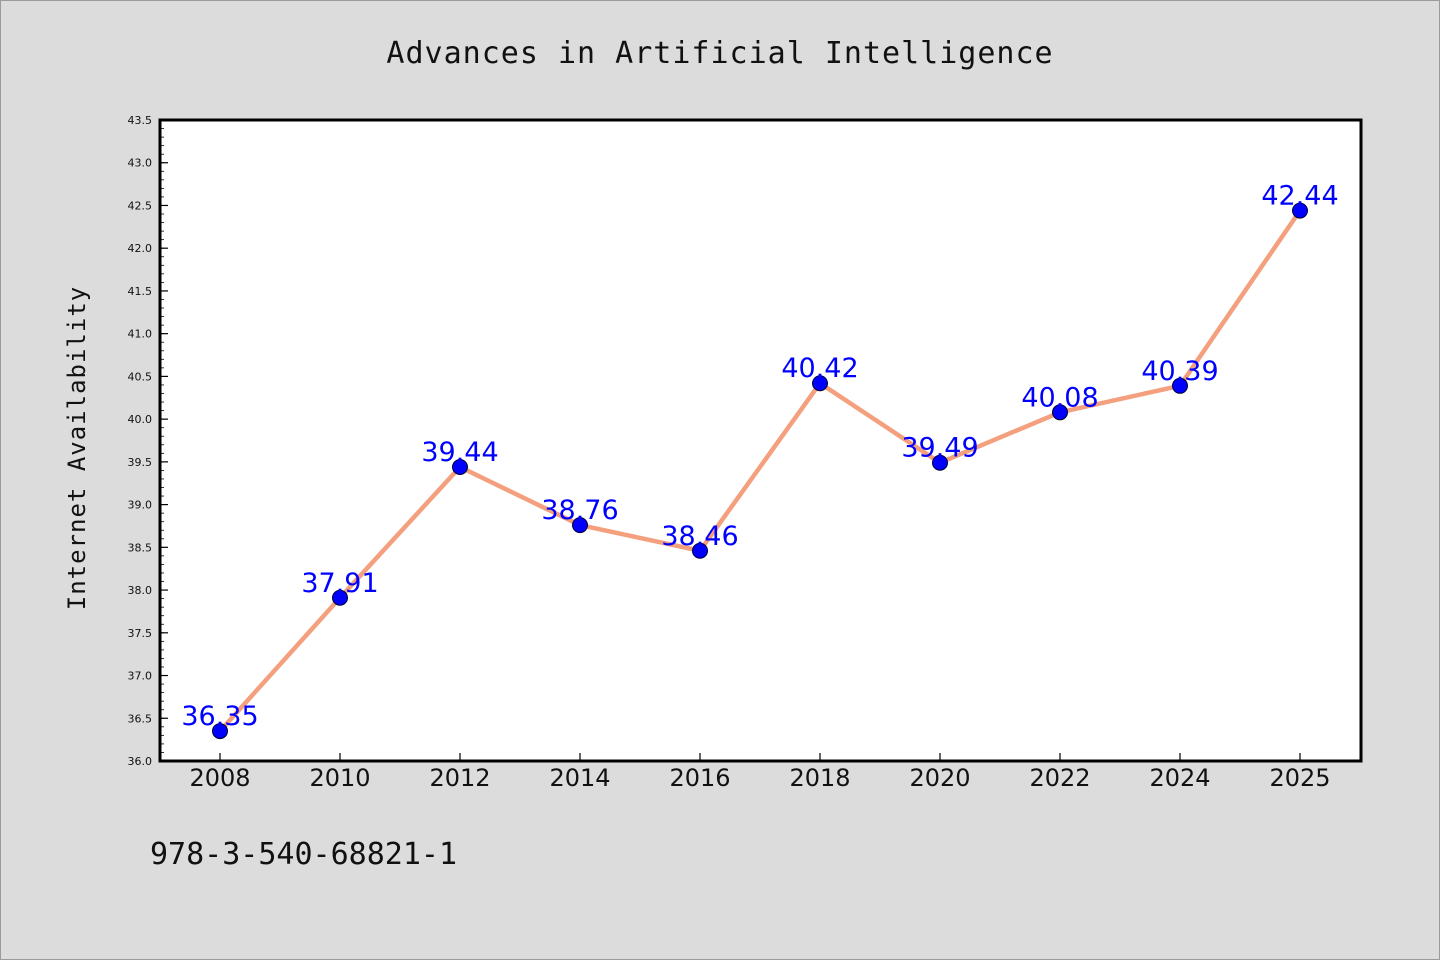 This screenshot has width=1440, height=960. I want to click on y-tick-label: 36.5, so click(140, 718).